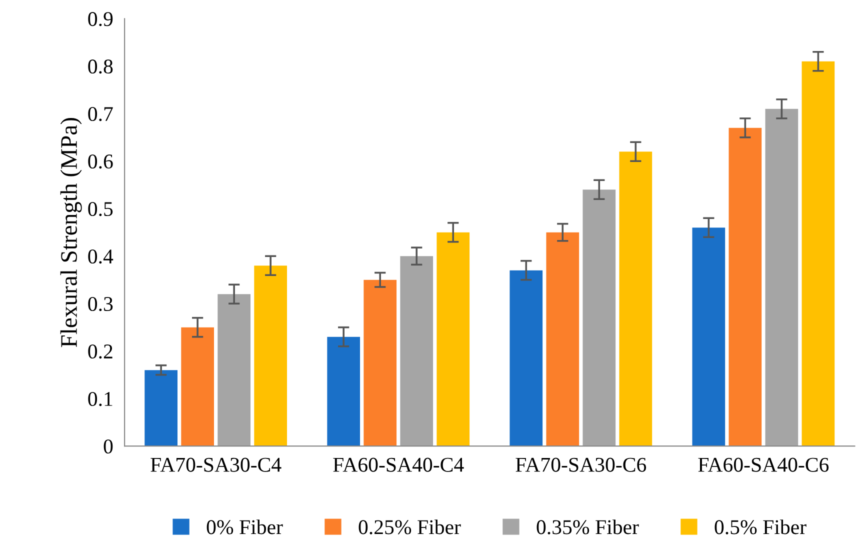  Describe the element at coordinates (100, 304) in the screenshot. I see `y-tick-label: 0.3` at that location.